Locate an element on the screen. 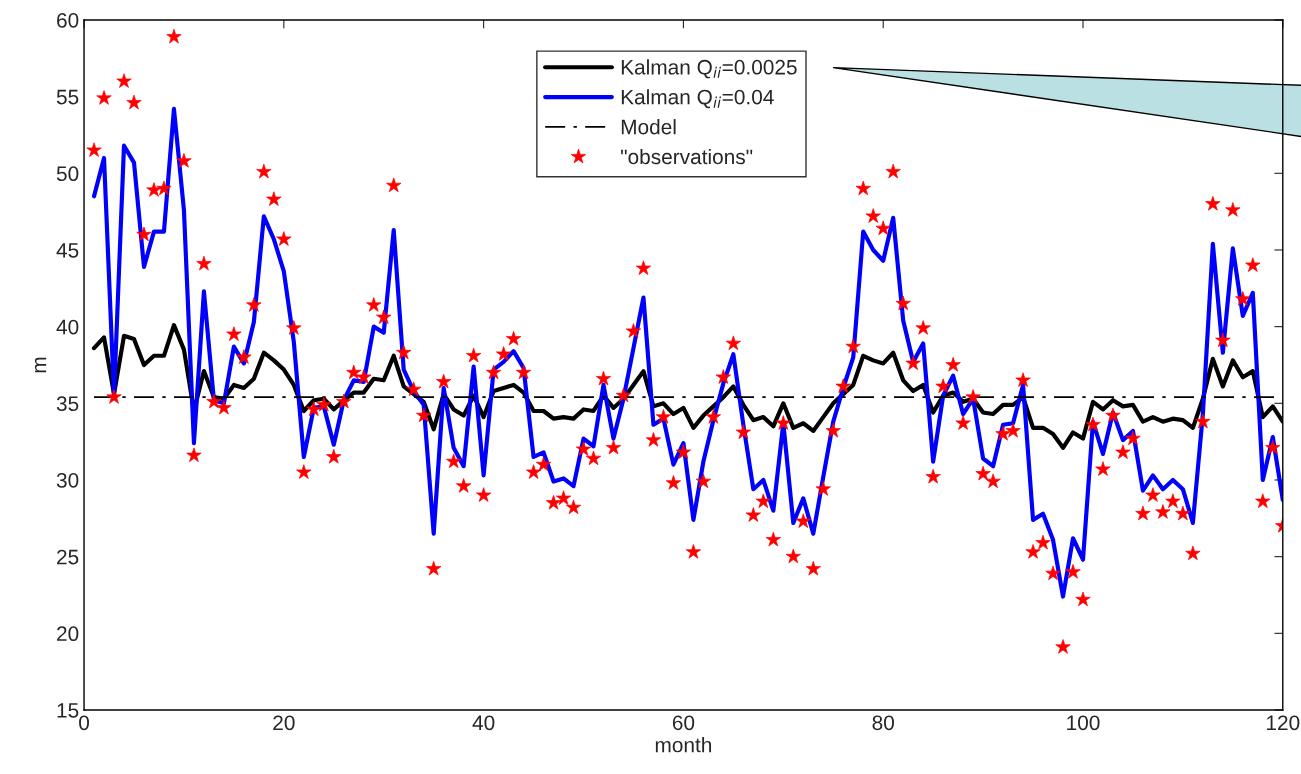 The height and width of the screenshot is (774, 1301). y-tick-label: 30 is located at coordinates (67, 480).